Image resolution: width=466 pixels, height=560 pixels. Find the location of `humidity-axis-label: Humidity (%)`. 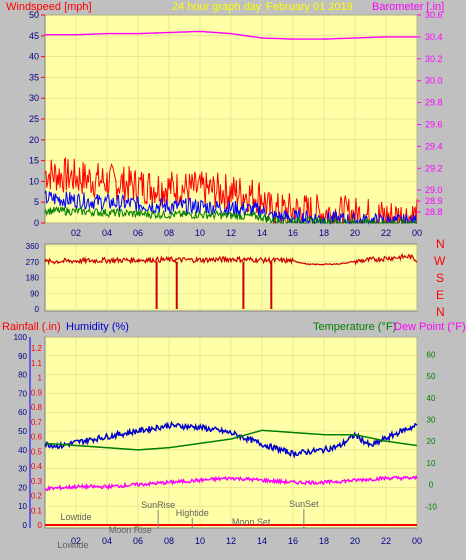

humidity-axis-label: Humidity (%) is located at coordinates (97, 327).